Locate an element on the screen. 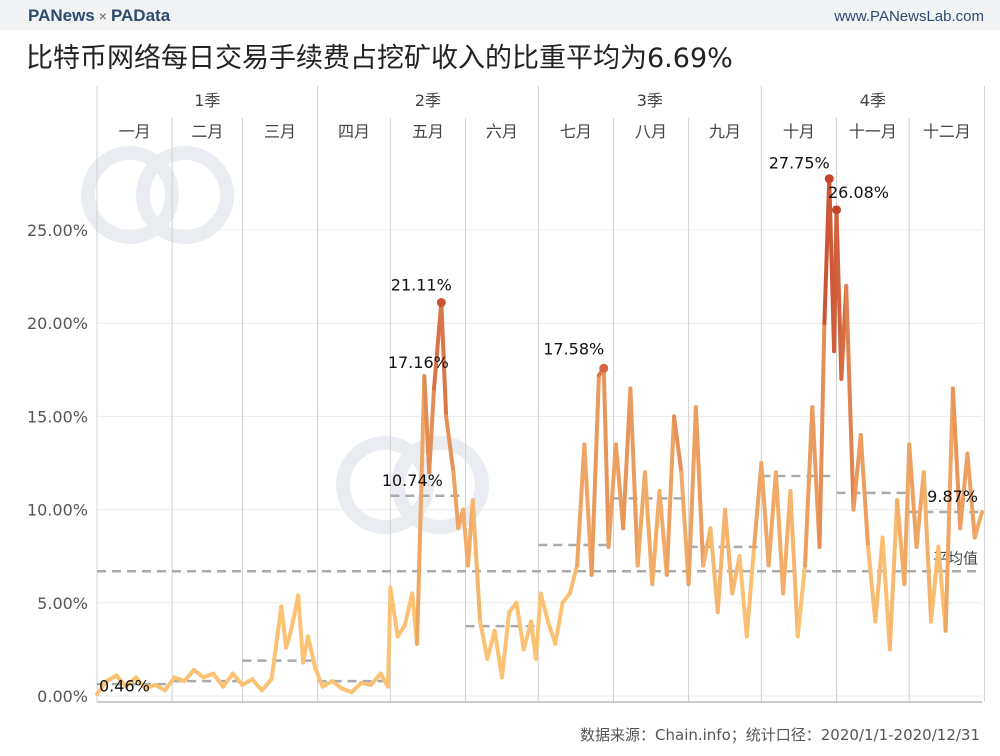  month-label: 八月 is located at coordinates (651, 131).